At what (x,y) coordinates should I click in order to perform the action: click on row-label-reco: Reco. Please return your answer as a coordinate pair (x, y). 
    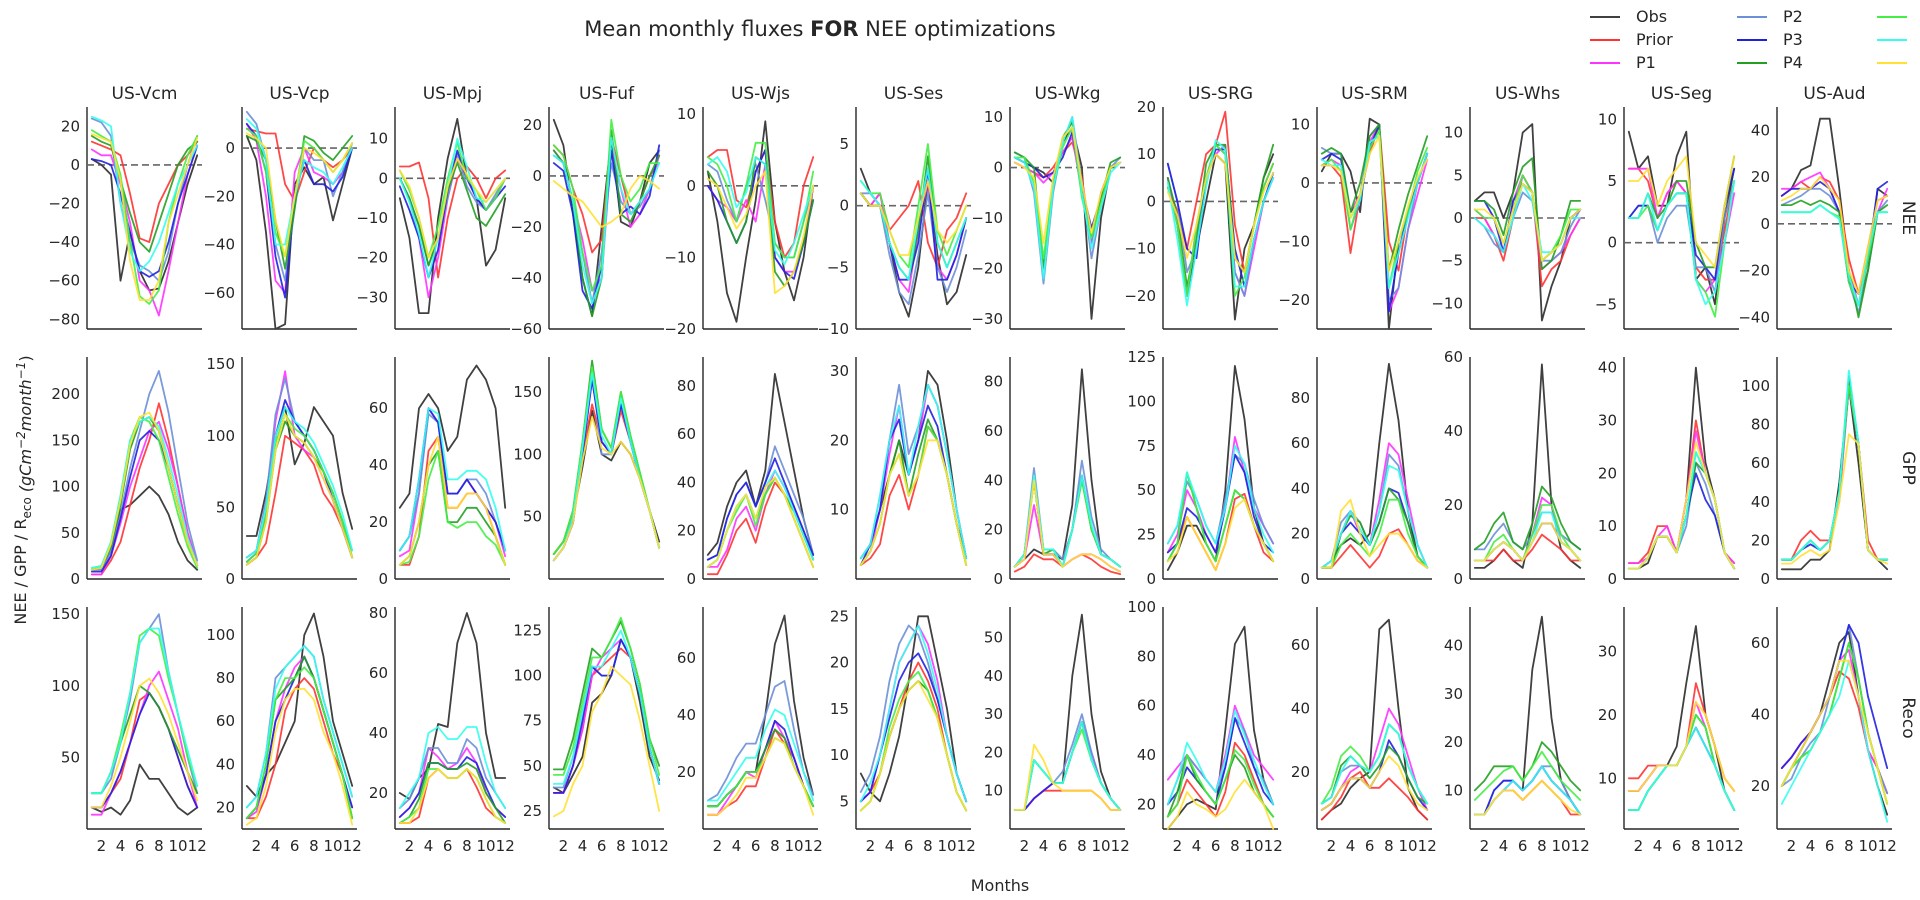
    Looking at the image, I should click on (1908, 717).